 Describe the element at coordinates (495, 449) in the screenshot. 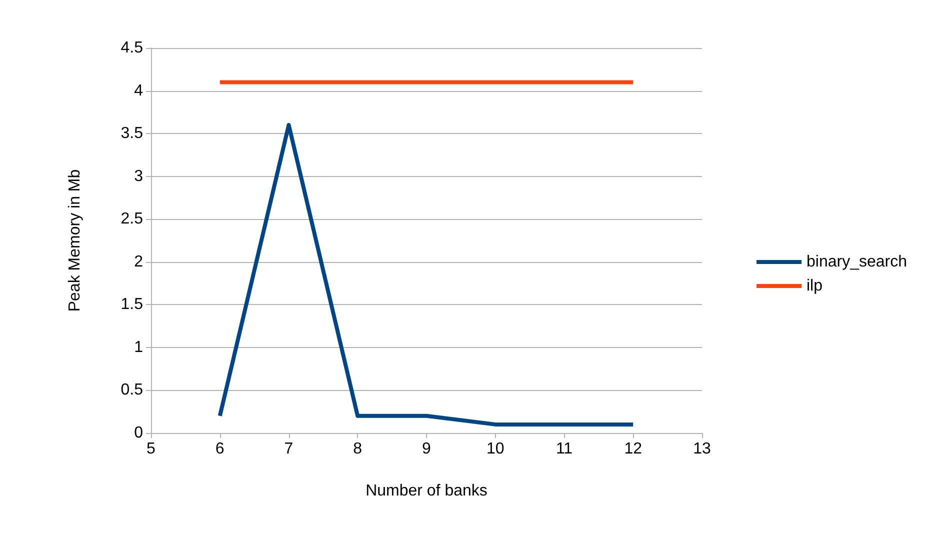

I see `x-tick-label: 10` at that location.